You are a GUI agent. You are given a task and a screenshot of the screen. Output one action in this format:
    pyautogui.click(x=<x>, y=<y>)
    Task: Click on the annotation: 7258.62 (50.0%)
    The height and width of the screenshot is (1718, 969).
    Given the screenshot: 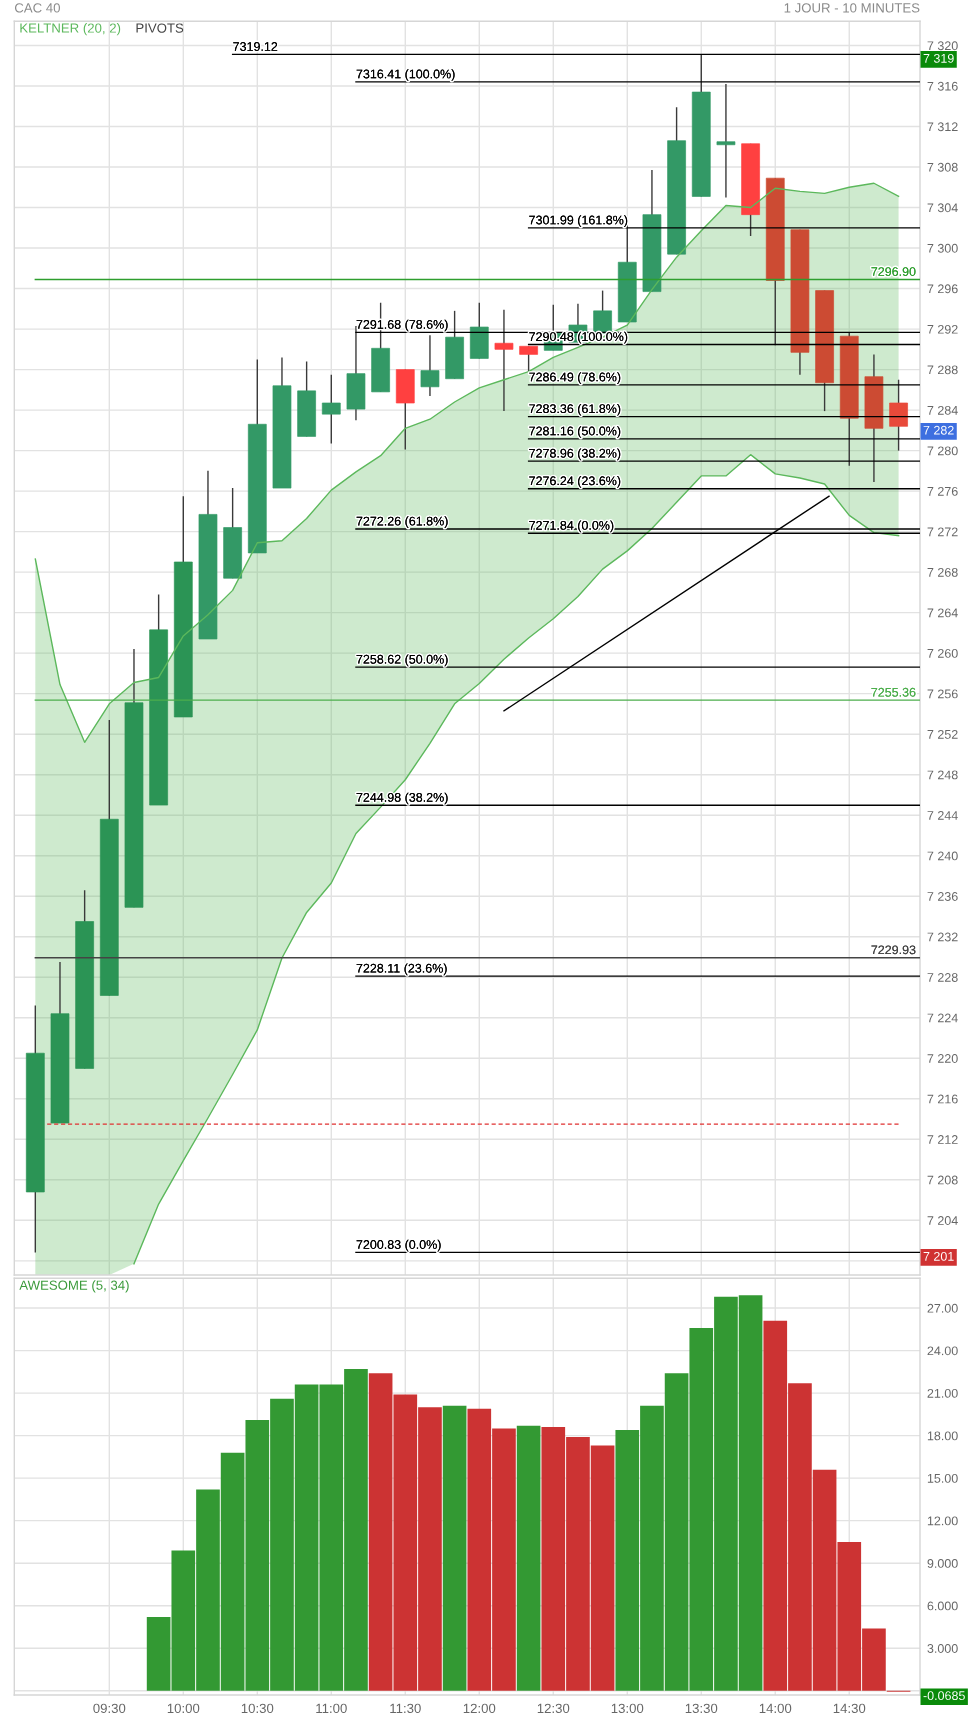 What is the action you would take?
    pyautogui.click(x=402, y=660)
    